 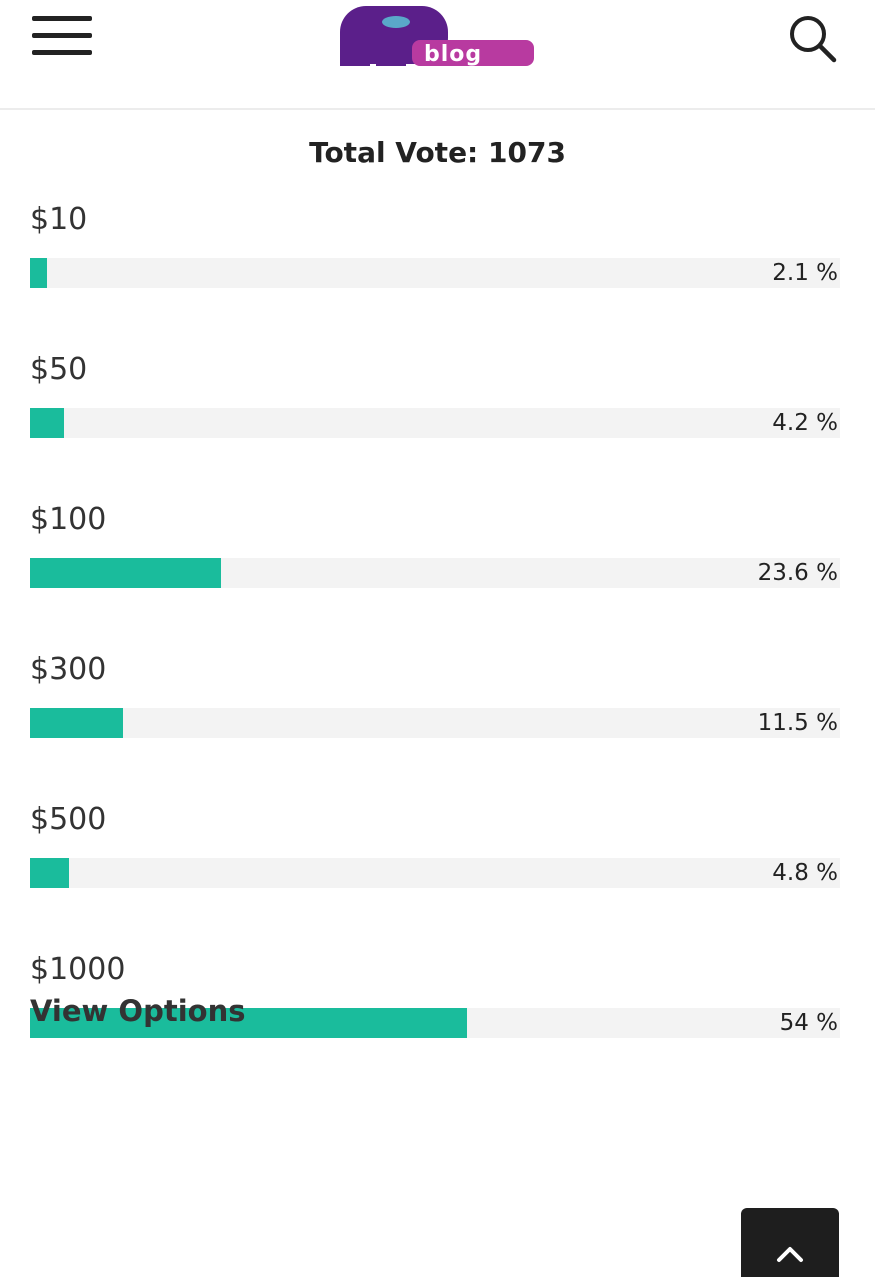 What do you see at coordinates (805, 873) in the screenshot?
I see `poll-option-percent: 4.8 %` at bounding box center [805, 873].